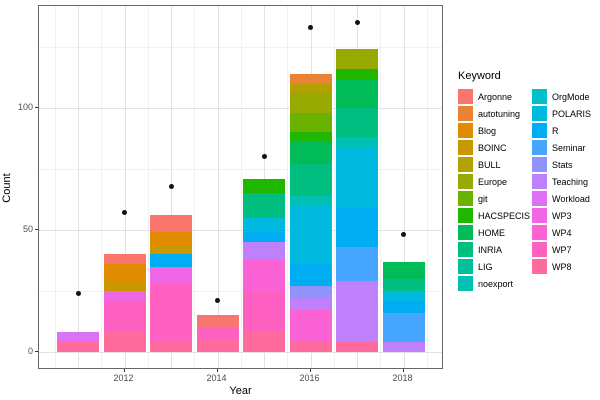  I want to click on bar-segment-noexport, so click(357, 142).